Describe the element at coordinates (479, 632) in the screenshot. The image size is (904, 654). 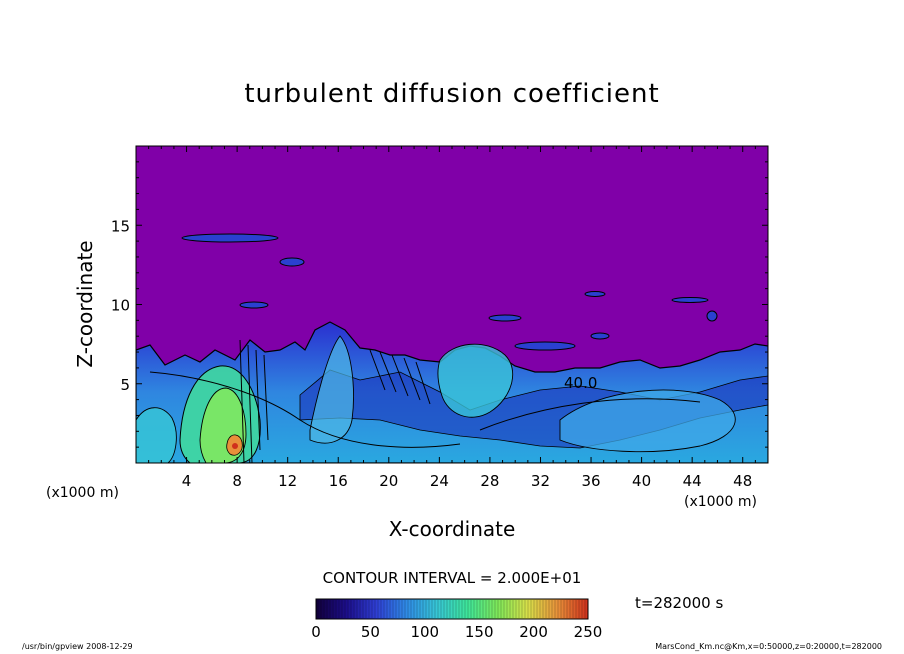
I see `colorbar-tick-label: 150` at that location.